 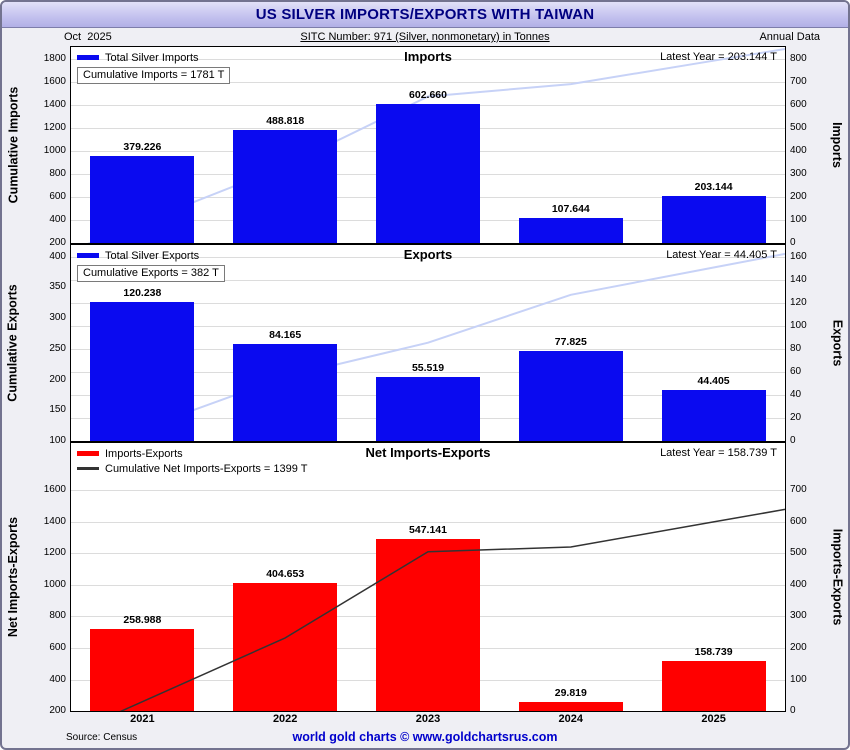 I want to click on right-axis-title-text: Exports, so click(x=837, y=343).